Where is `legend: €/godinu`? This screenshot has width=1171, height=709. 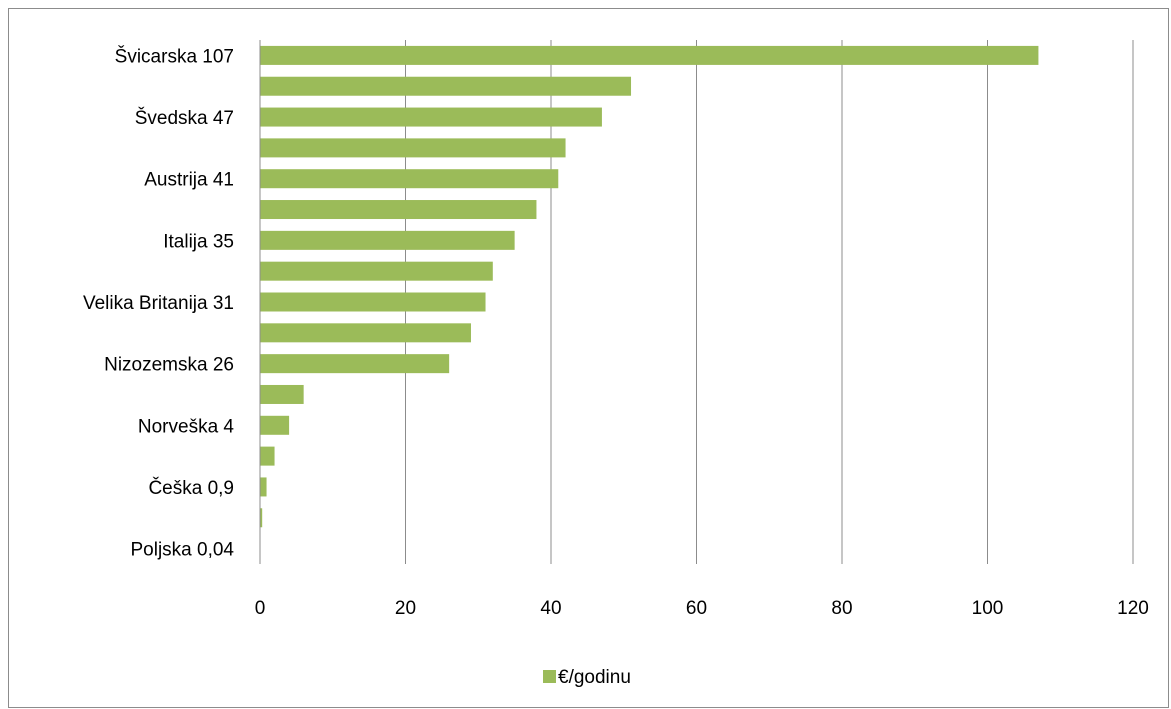
legend: €/godinu is located at coordinates (587, 677).